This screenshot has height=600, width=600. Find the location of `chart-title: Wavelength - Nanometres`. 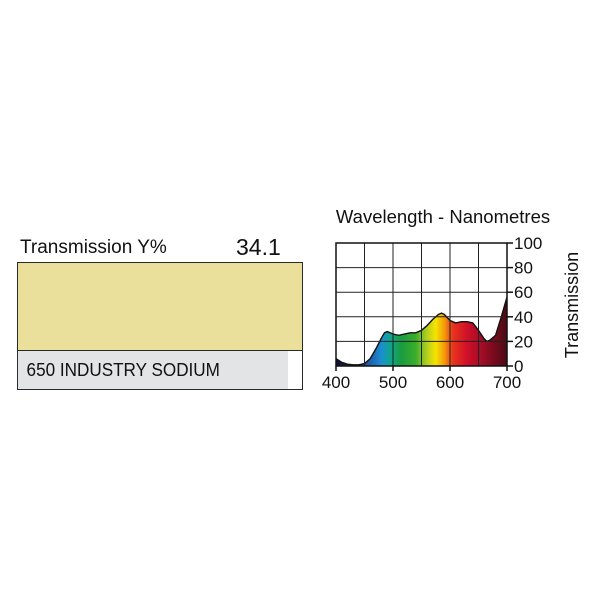

chart-title: Wavelength - Nanometres is located at coordinates (443, 216).